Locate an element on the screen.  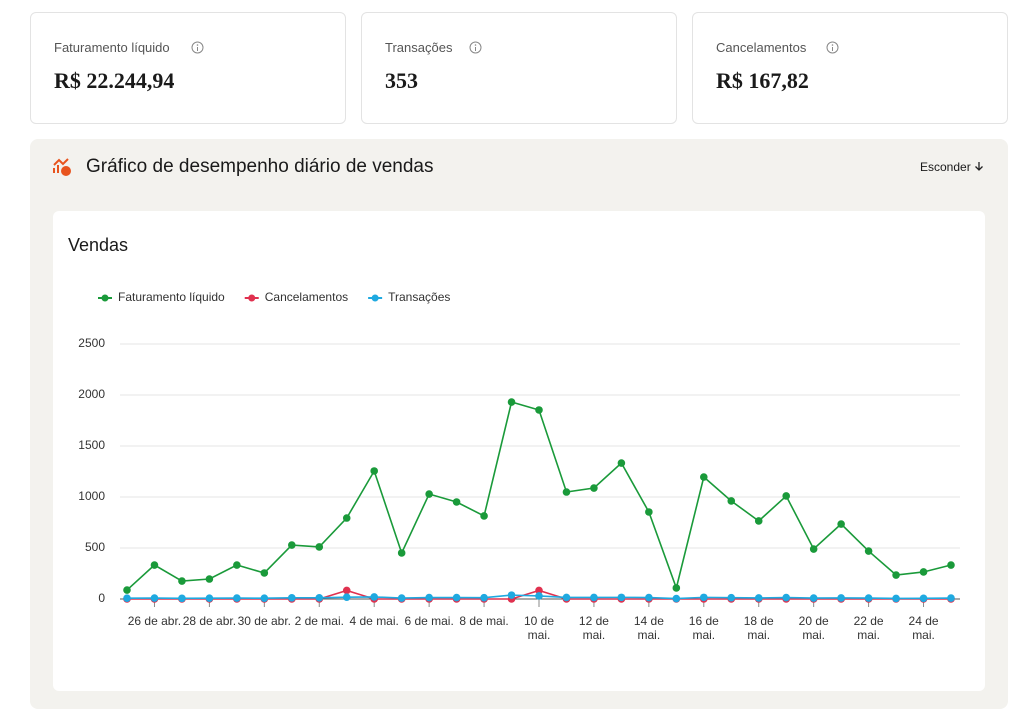
toggle-button: Esconder is located at coordinates (952, 167).